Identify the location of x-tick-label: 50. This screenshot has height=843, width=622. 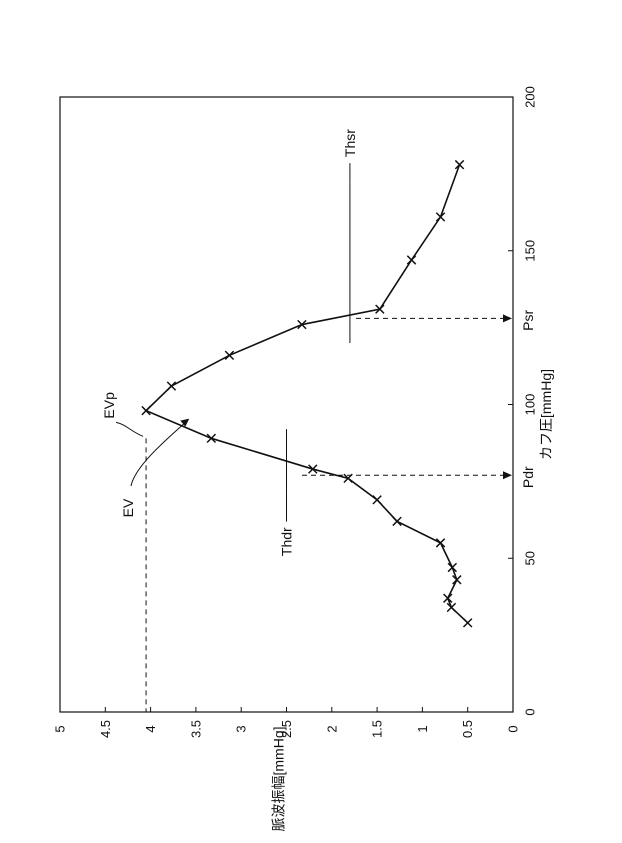
(530, 558).